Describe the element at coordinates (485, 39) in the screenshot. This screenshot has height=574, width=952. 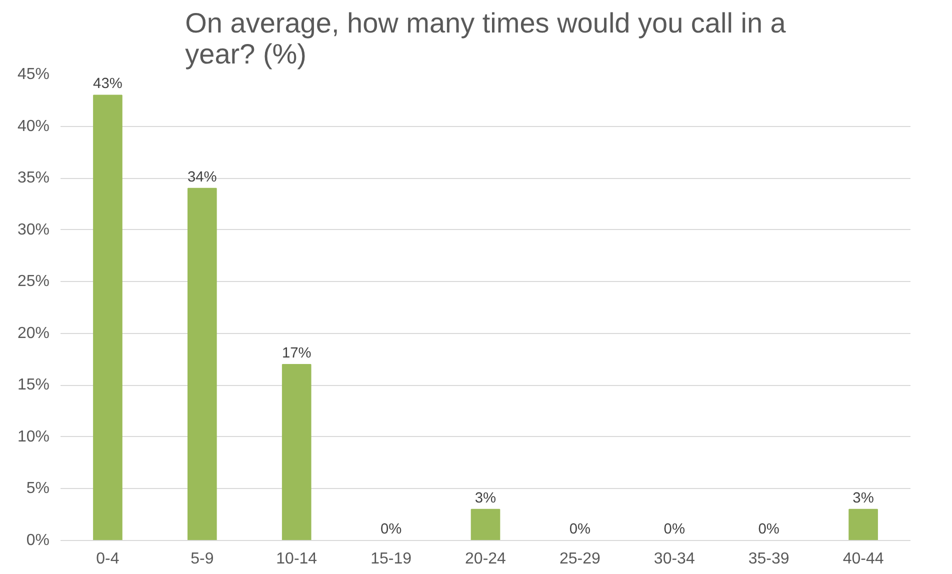
I see `chart-title: On average, how many times would you call in a year? (%)` at that location.